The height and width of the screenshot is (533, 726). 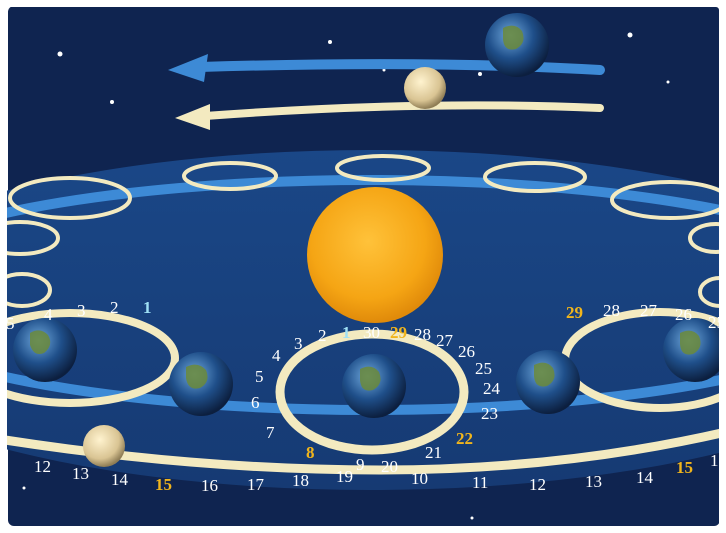 I want to click on earth-right, so click(x=694, y=350).